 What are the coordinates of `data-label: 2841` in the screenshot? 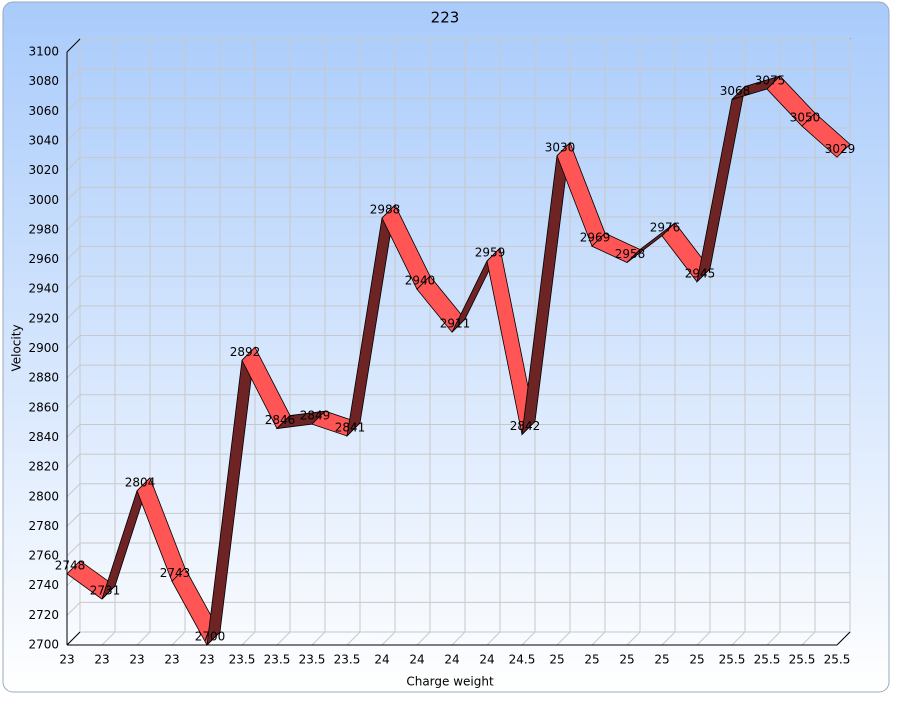 It's located at (350, 427).